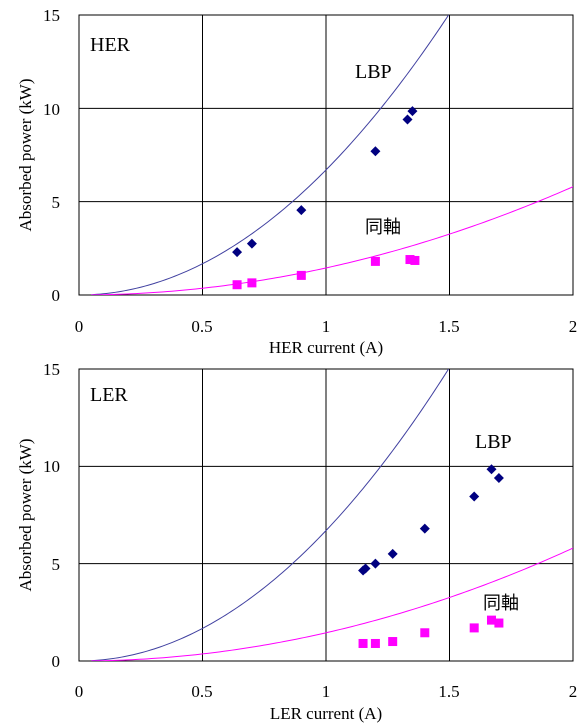 This screenshot has height=724, width=584. What do you see at coordinates (109, 395) in the screenshot?
I see `panel-label: LER` at bounding box center [109, 395].